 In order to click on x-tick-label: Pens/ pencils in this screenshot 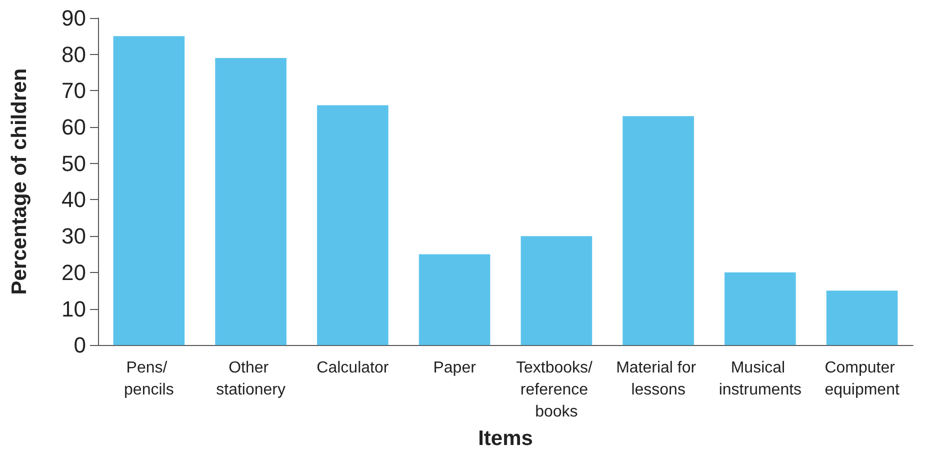, I will do `click(149, 379)`.